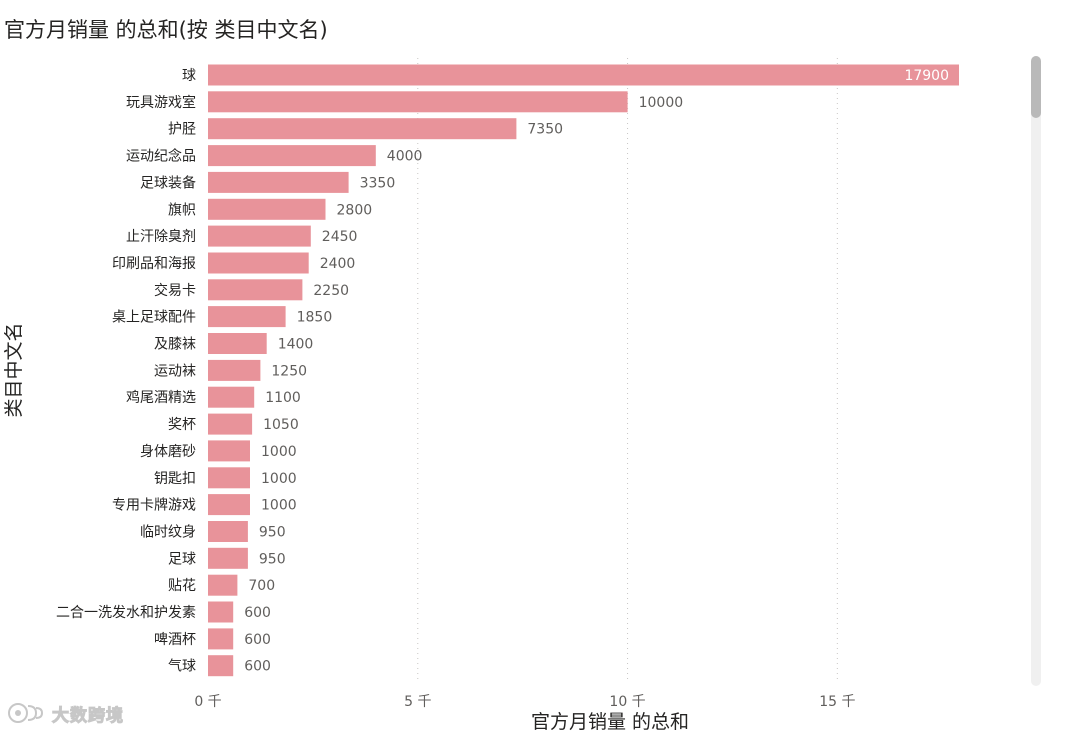  Describe the element at coordinates (175, 290) in the screenshot. I see `category-label: 交易卡` at that location.